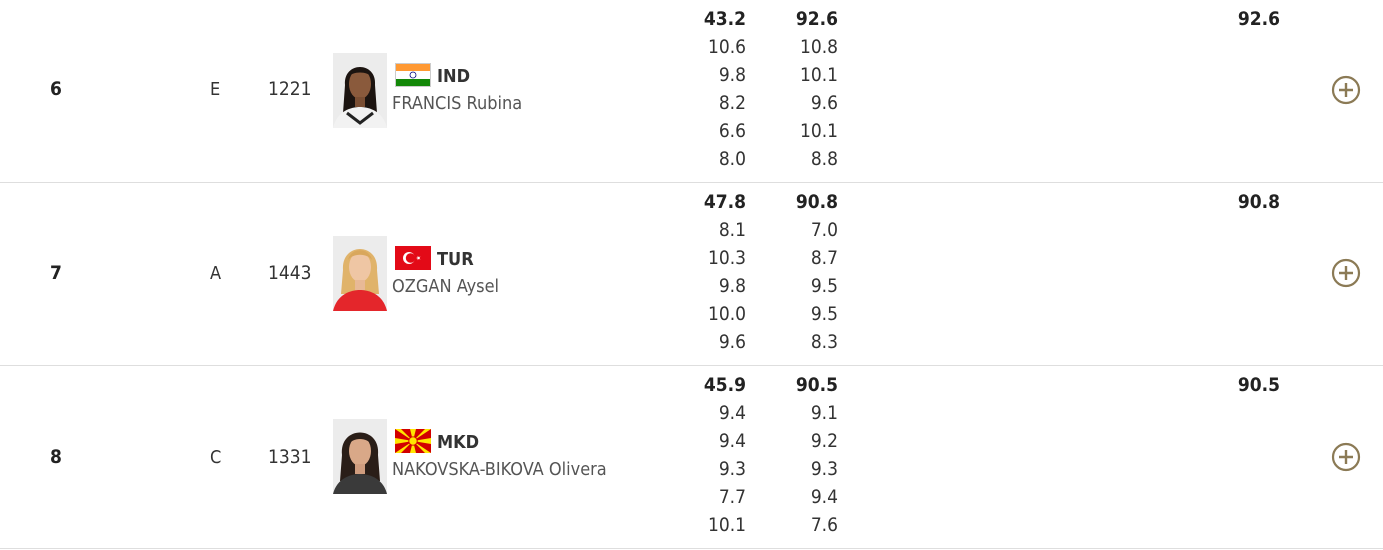 This screenshot has width=1383, height=550. I want to click on group: C, so click(216, 457).